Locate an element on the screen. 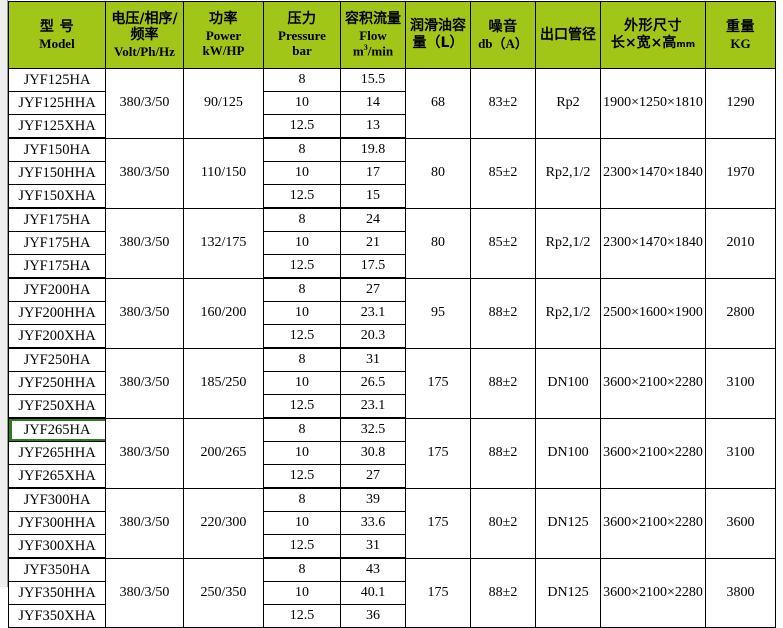 The image size is (783, 628). cell-power: 250/350 is located at coordinates (223, 592).